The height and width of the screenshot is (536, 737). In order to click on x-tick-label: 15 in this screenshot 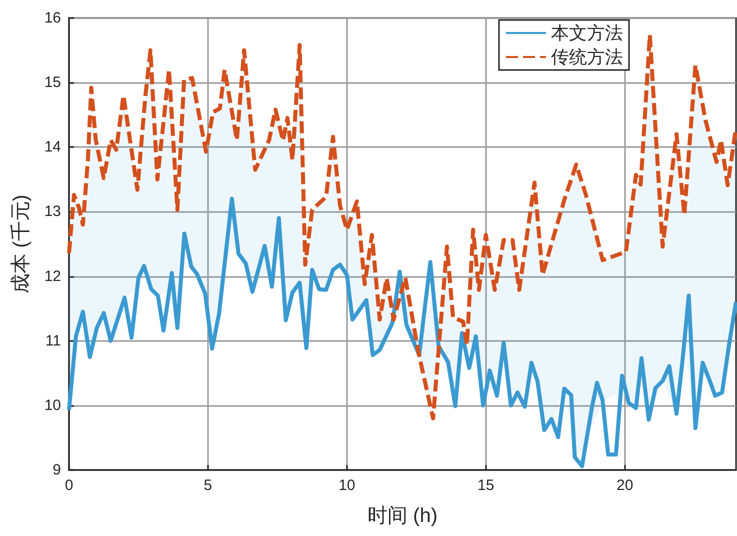, I will do `click(486, 485)`.